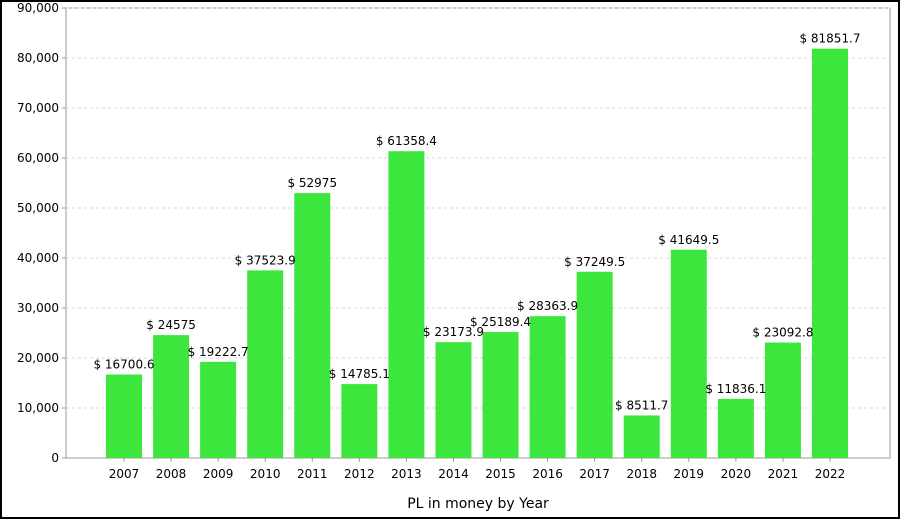 The width and height of the screenshot is (900, 519). I want to click on bar-2010, so click(265, 364).